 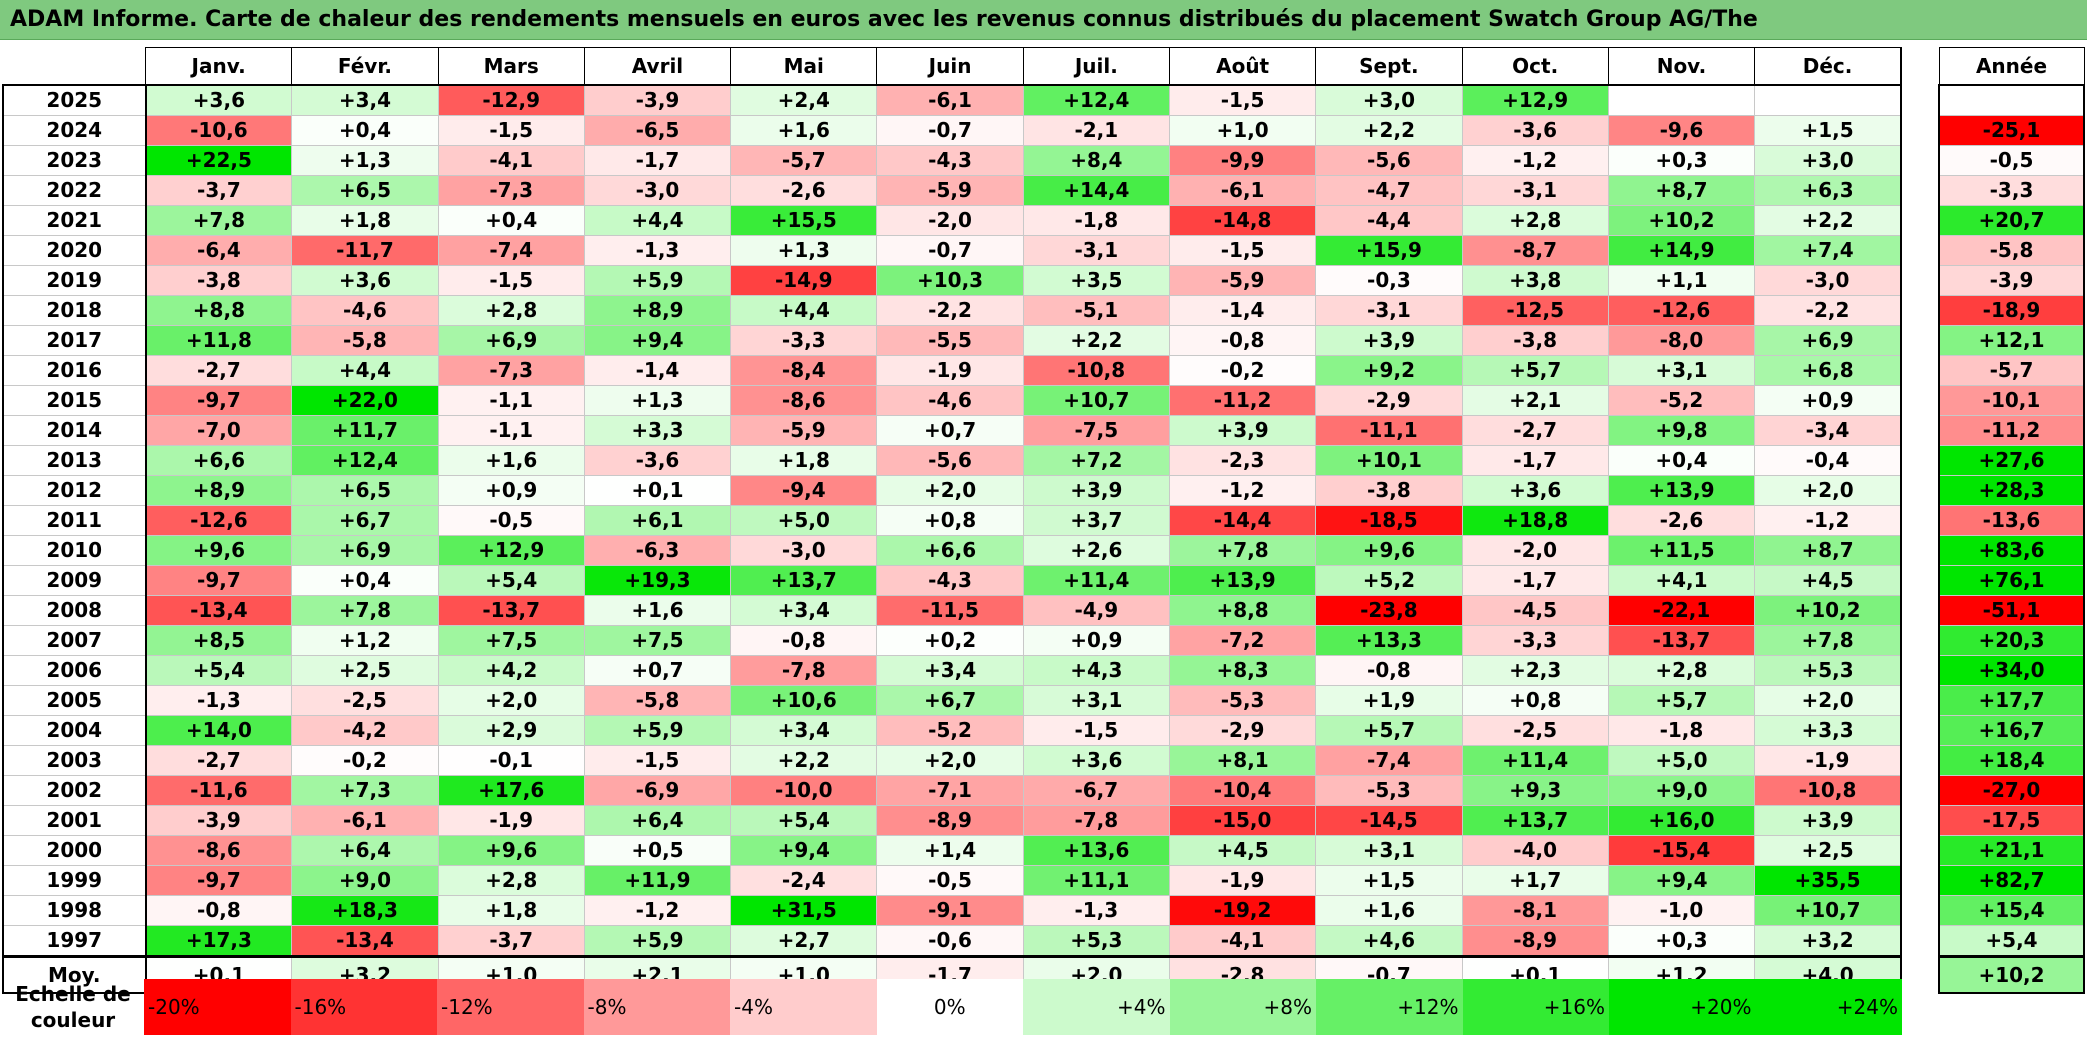 What do you see at coordinates (2011, 974) in the screenshot?
I see `annual-average-row: +10,2` at bounding box center [2011, 974].